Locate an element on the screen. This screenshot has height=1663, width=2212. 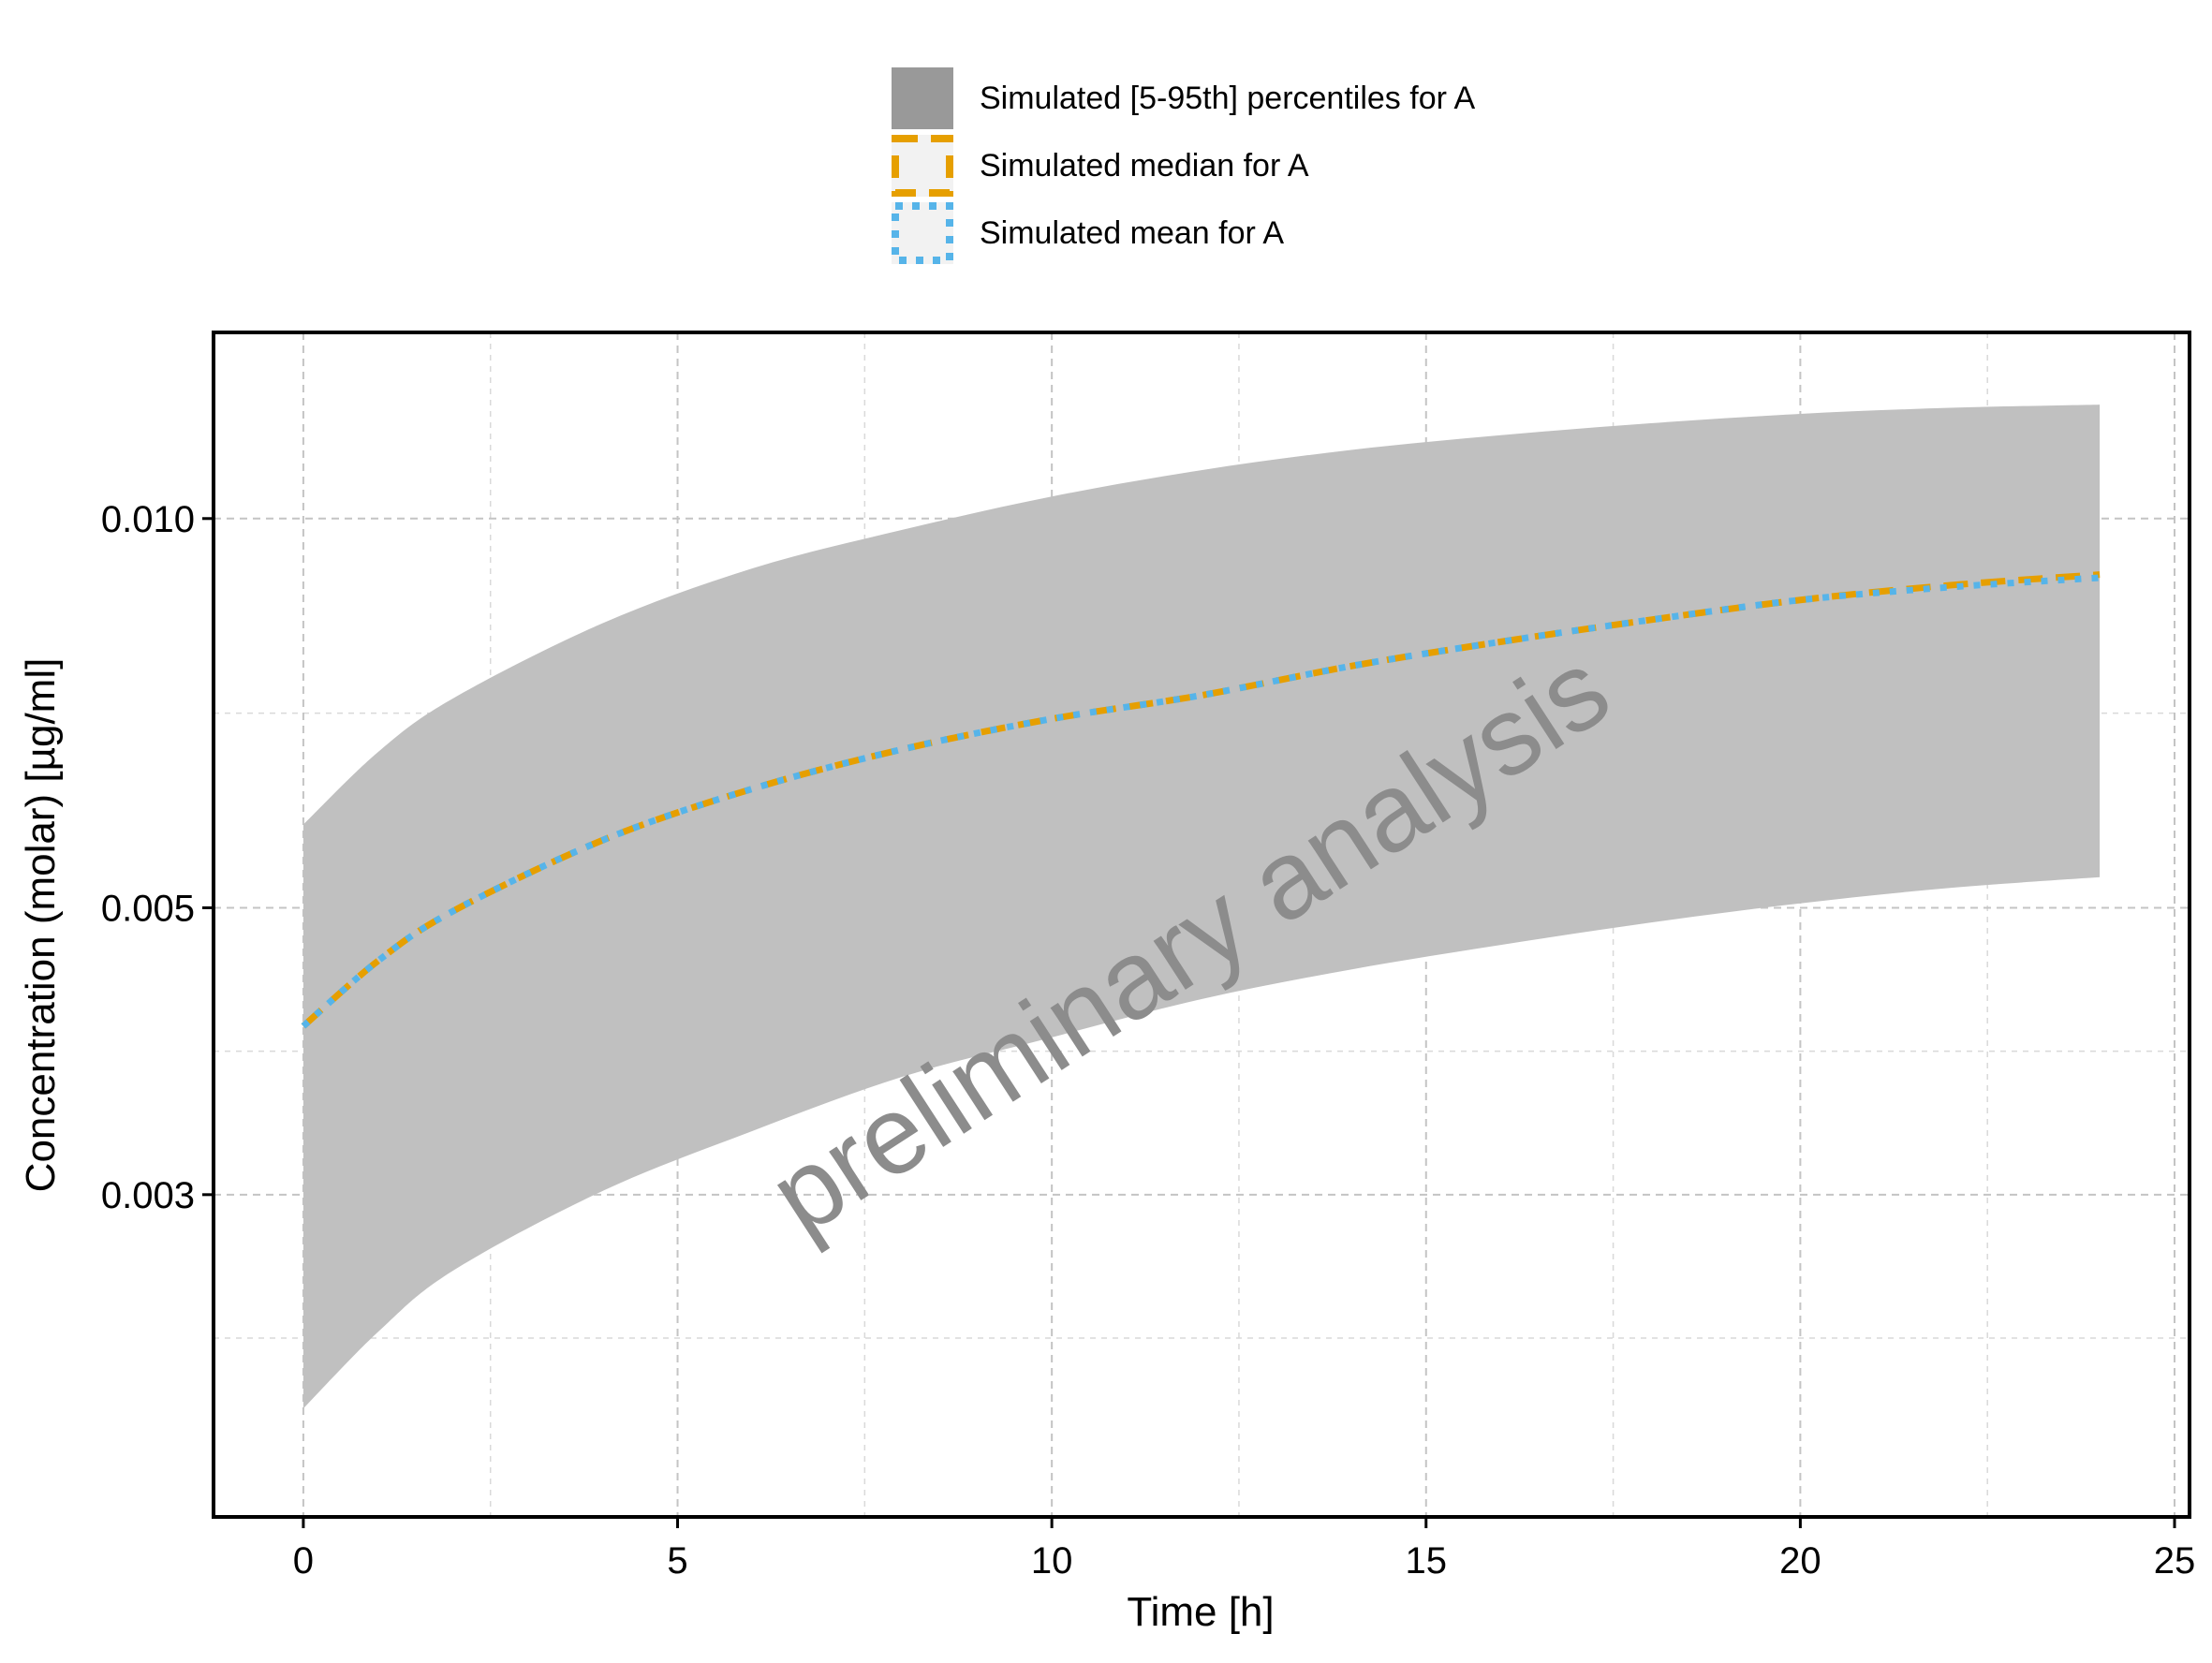
x-tick-label: 10 is located at coordinates (1052, 1561).